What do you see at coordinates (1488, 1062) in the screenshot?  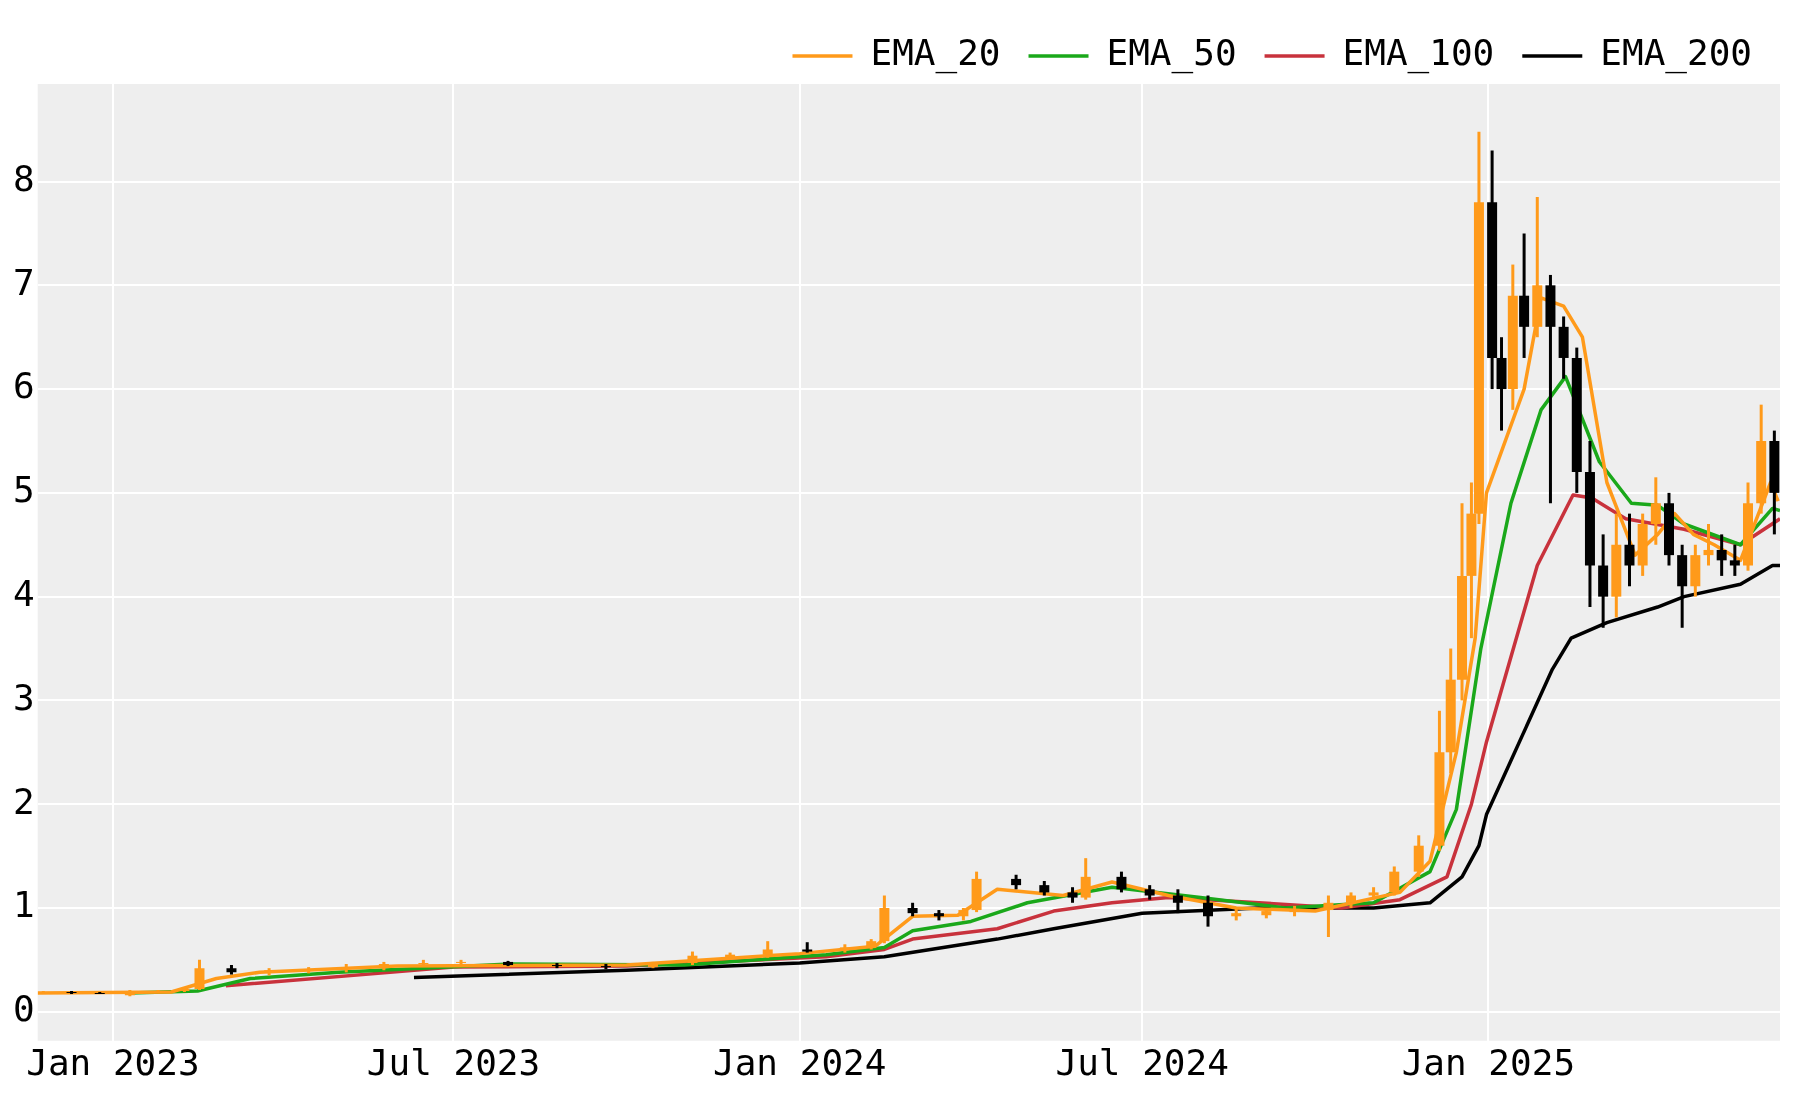 I see `x-tick-label: Jan 2025` at bounding box center [1488, 1062].